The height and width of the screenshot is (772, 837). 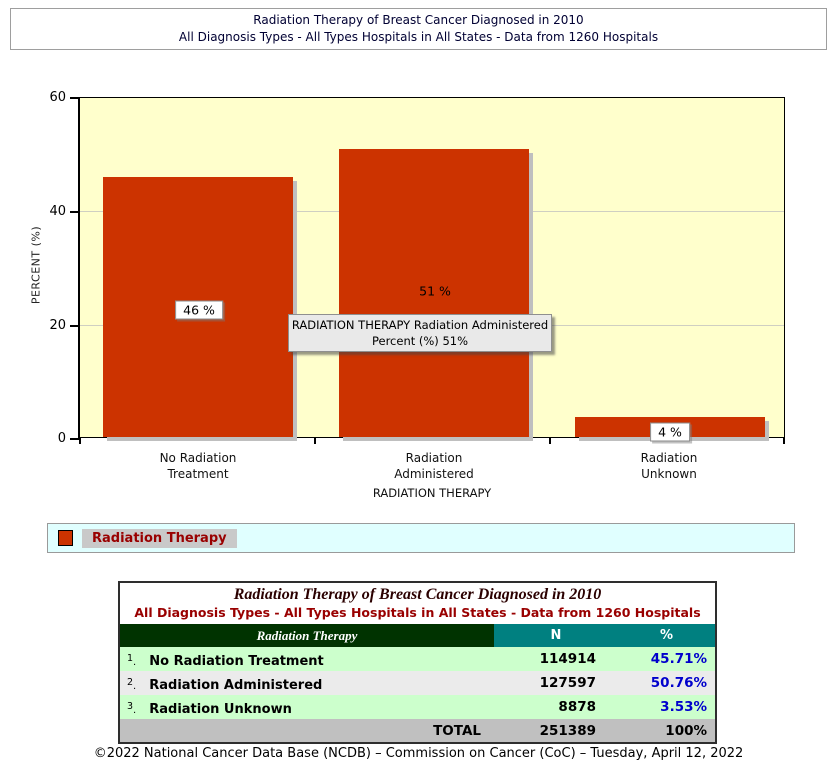 What do you see at coordinates (306, 731) in the screenshot?
I see `total-label: TOTAL` at bounding box center [306, 731].